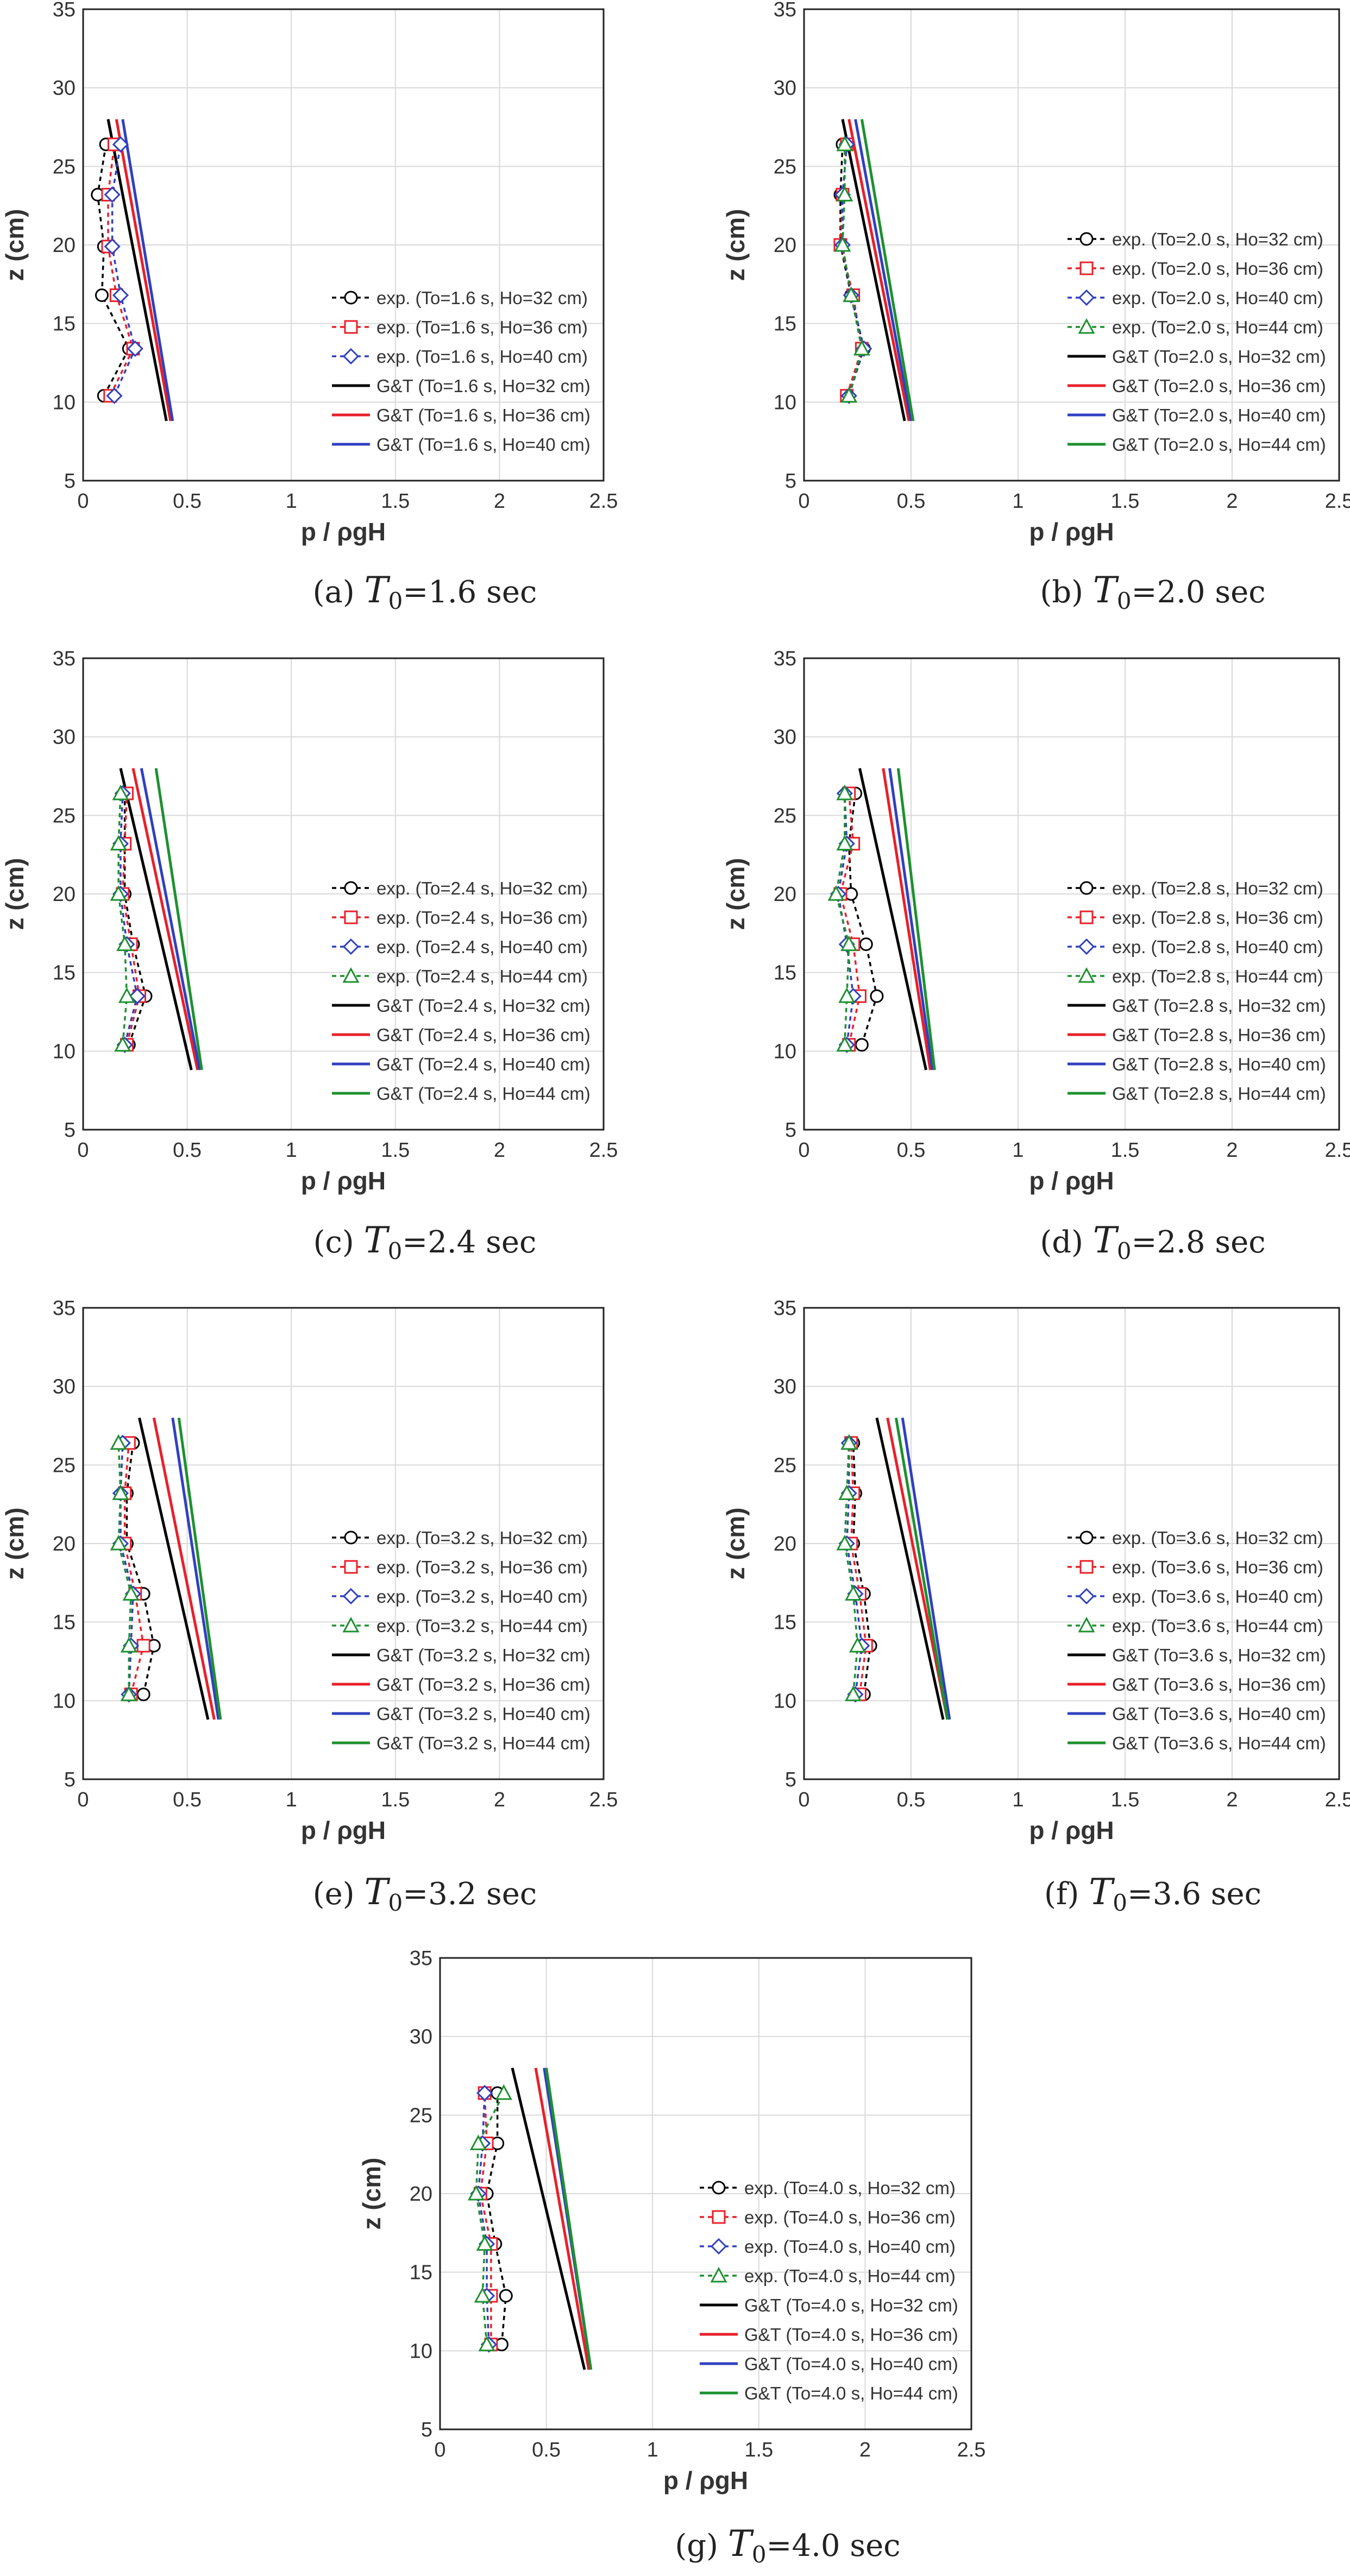  I want to click on legend-entry: G&T (To=2.0 s, Ho=44 cm), so click(1197, 444).